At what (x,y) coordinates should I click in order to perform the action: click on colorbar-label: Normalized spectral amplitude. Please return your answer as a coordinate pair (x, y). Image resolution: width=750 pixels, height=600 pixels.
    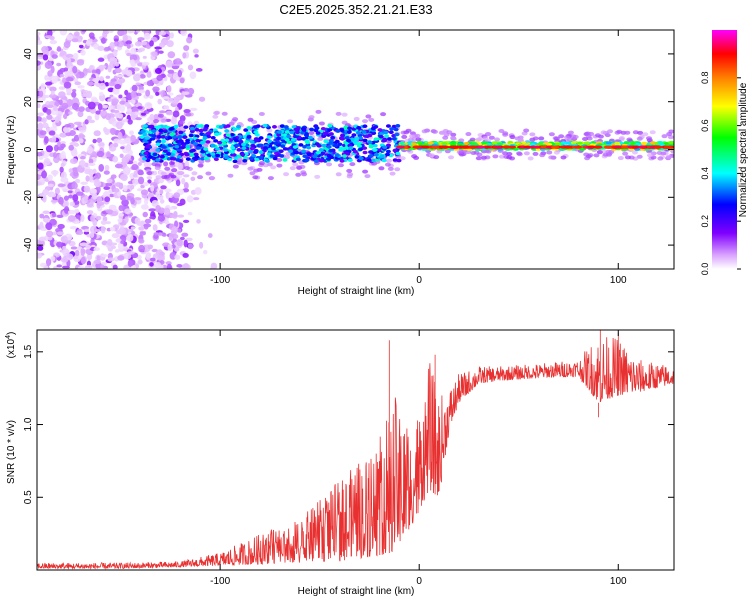
    Looking at the image, I should click on (743, 149).